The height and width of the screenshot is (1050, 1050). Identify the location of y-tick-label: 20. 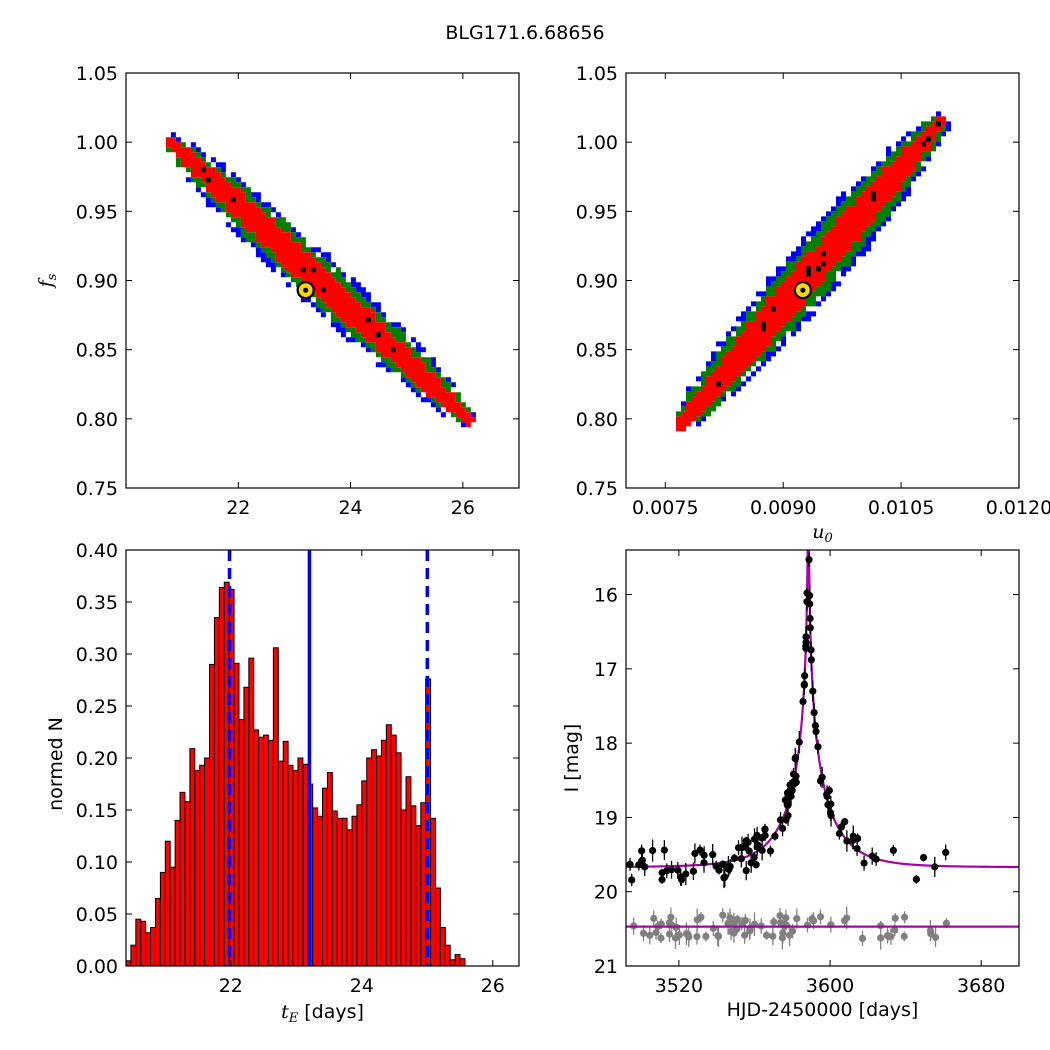
(606, 893).